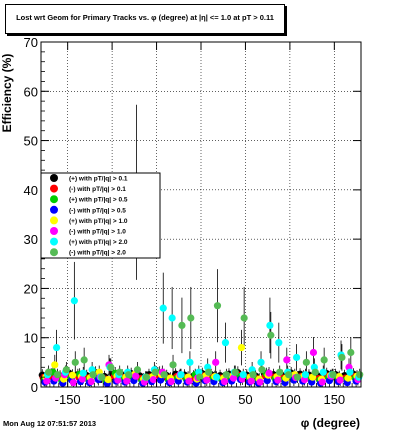  Describe the element at coordinates (200, 399) in the screenshot. I see `x-tick-label: 0` at that location.